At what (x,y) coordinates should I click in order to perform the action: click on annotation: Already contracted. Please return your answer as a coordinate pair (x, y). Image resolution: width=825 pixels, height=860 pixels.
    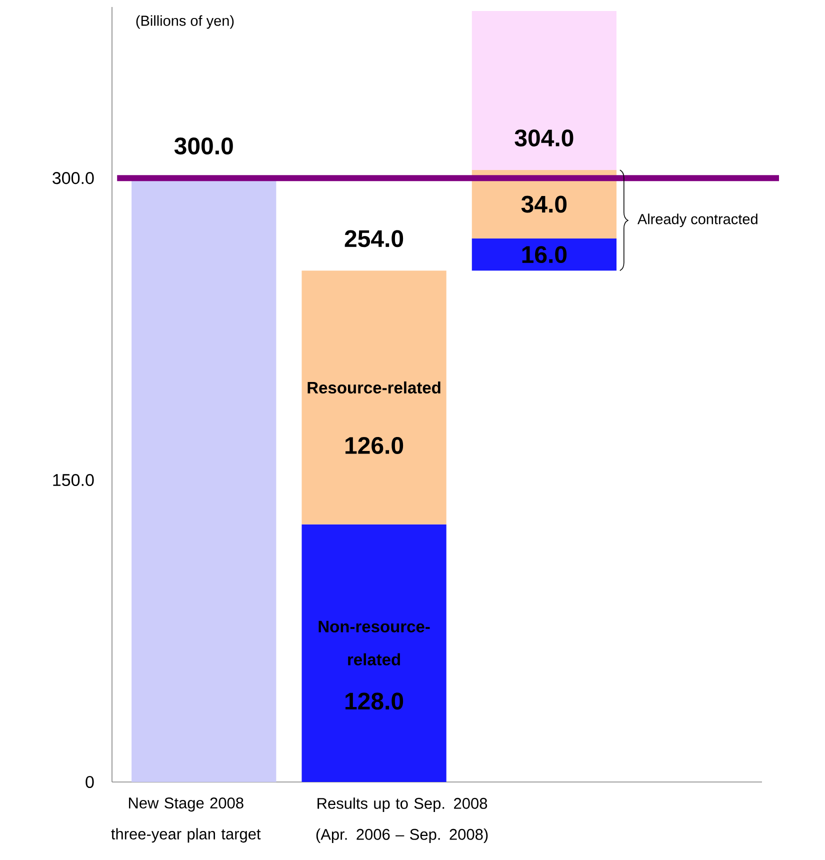
    Looking at the image, I should click on (697, 221).